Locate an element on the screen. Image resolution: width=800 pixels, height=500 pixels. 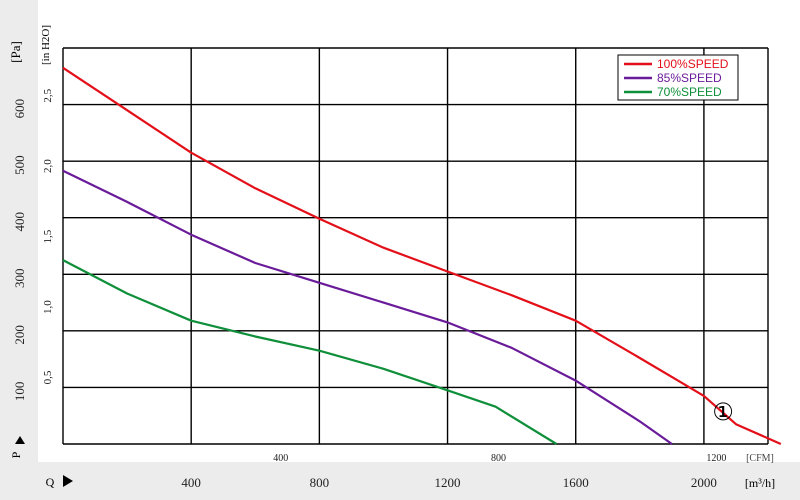
x-axis-unit-m3h: [m³/h] is located at coordinates (760, 483).